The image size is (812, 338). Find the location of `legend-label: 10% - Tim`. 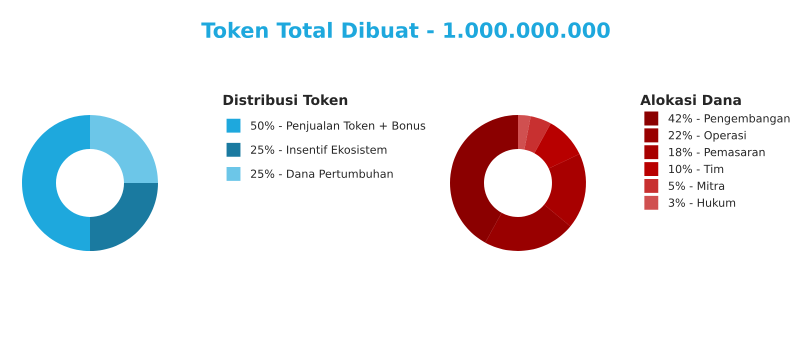

legend-label: 10% - Tim is located at coordinates (696, 169).